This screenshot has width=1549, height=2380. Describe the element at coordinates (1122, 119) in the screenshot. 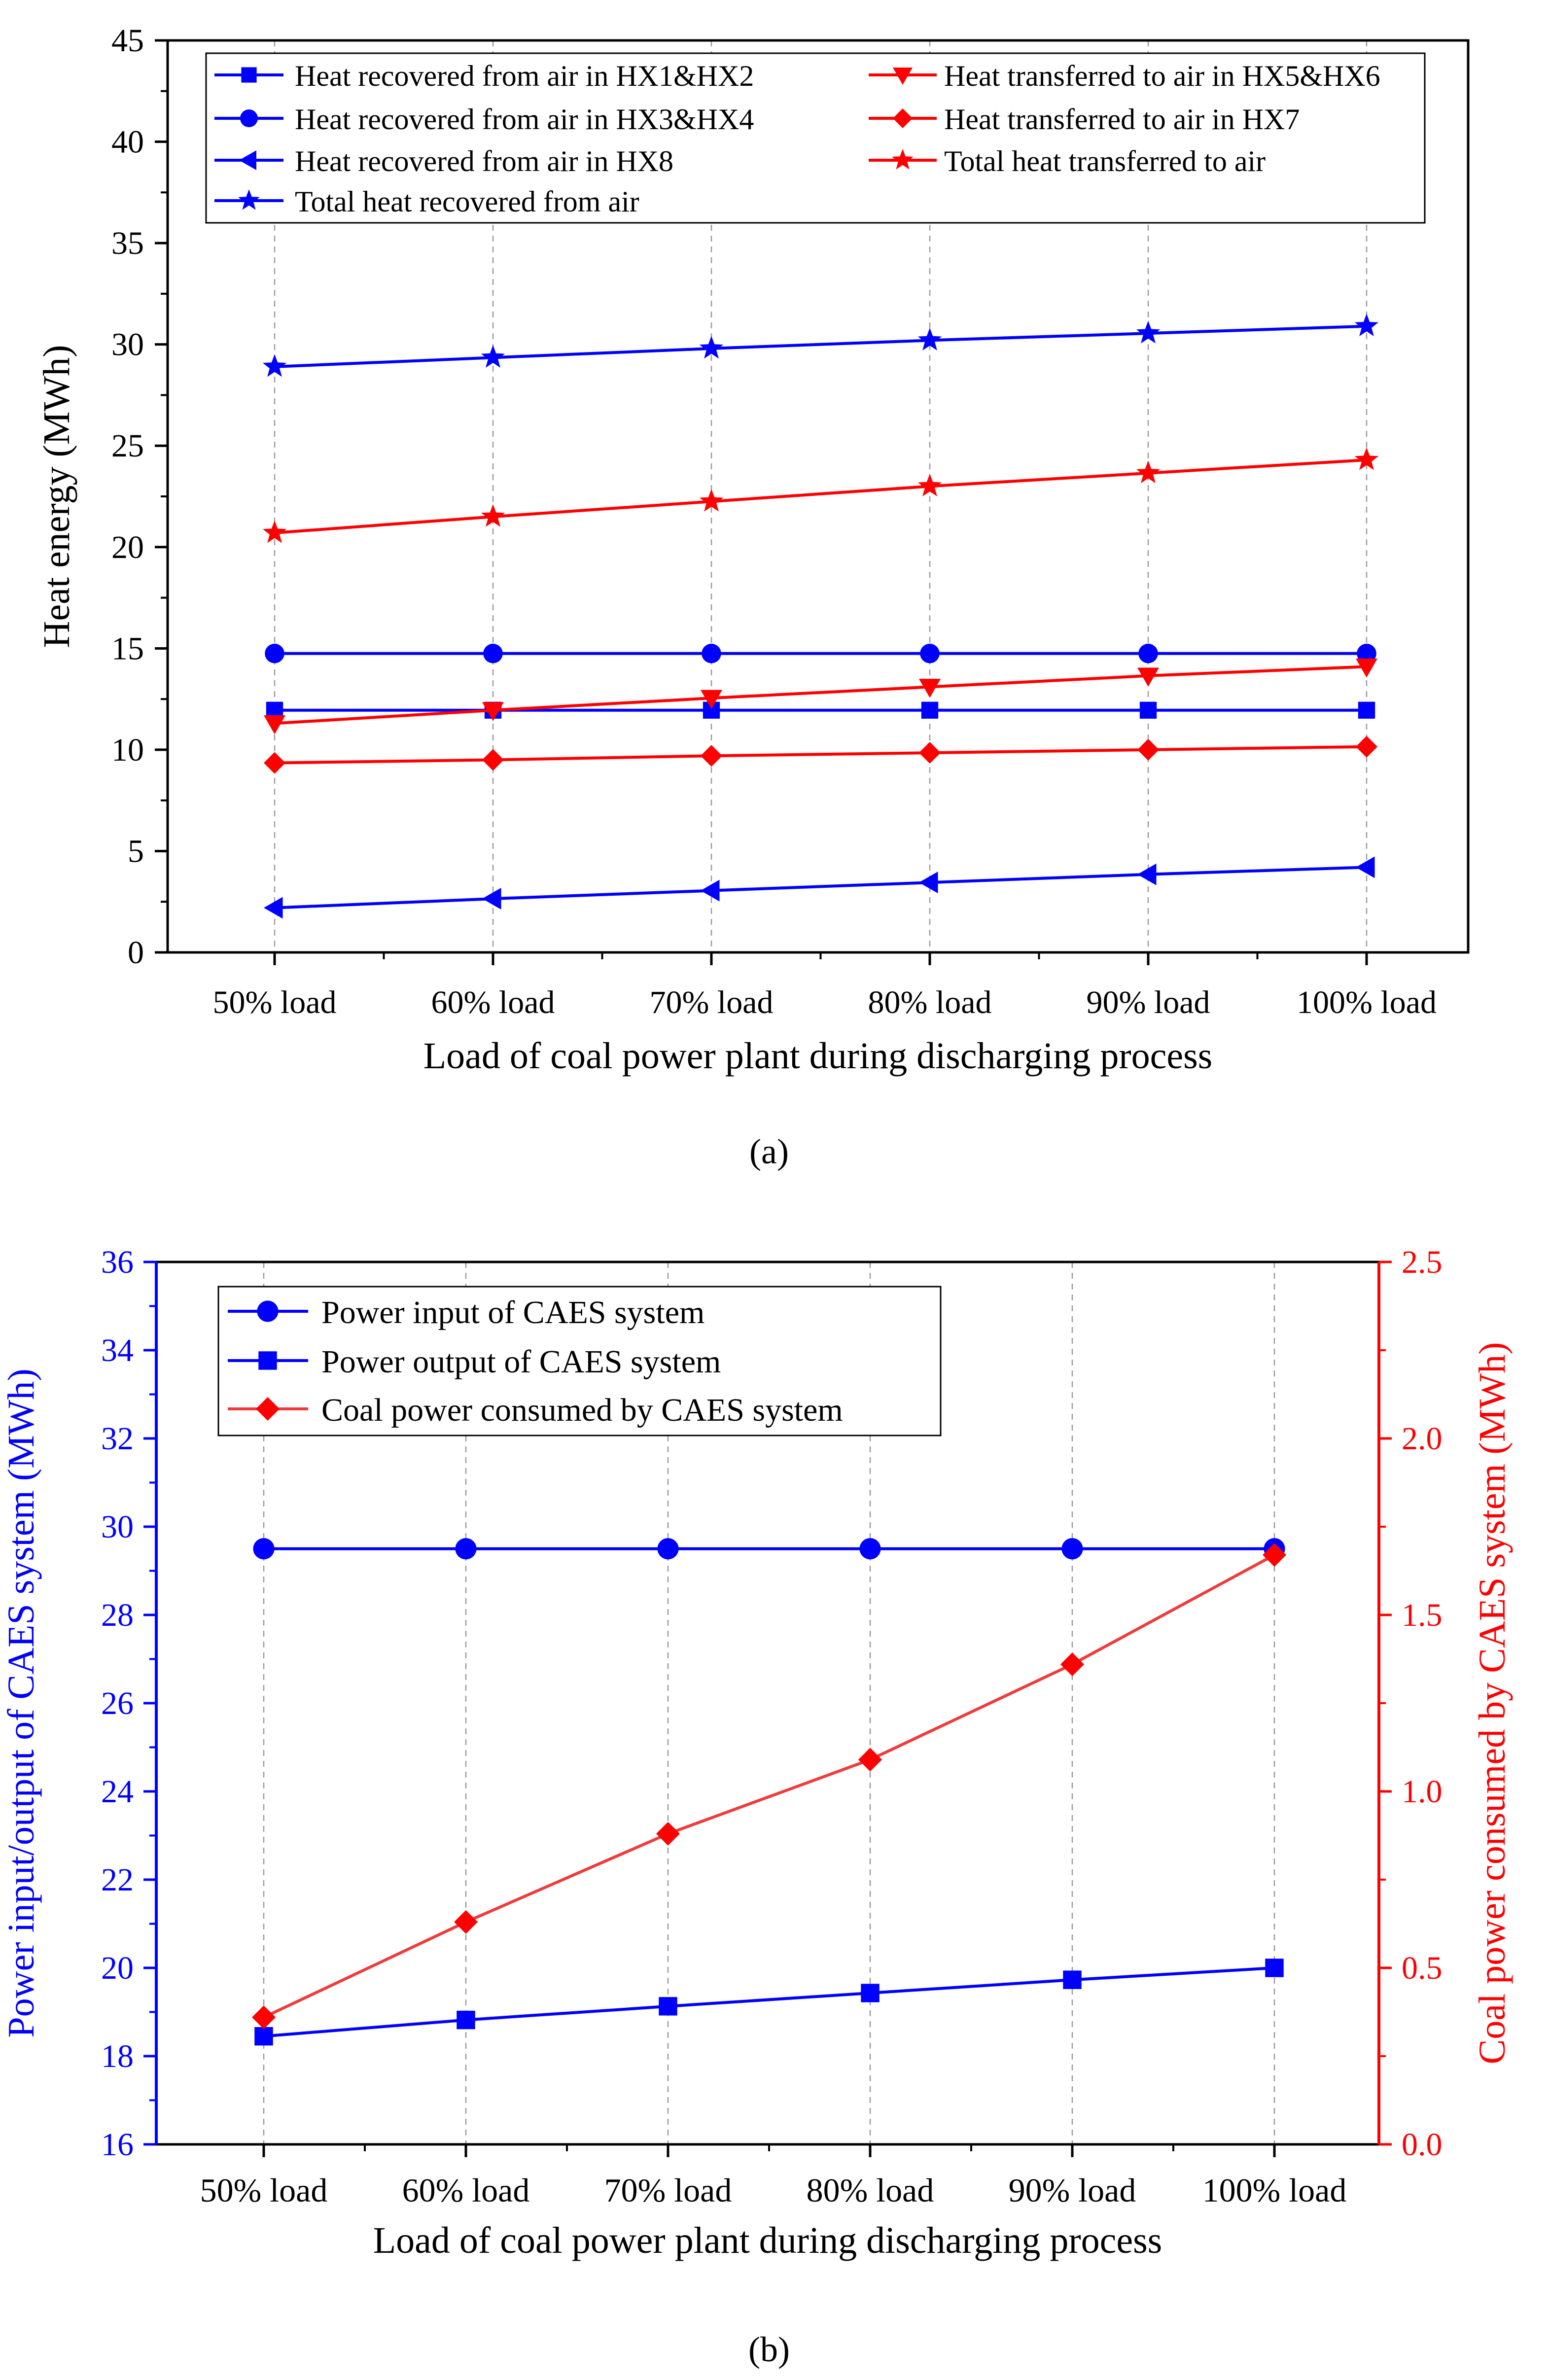

I see `chart-a-legend-label: Heat transferred to air in HX7` at that location.